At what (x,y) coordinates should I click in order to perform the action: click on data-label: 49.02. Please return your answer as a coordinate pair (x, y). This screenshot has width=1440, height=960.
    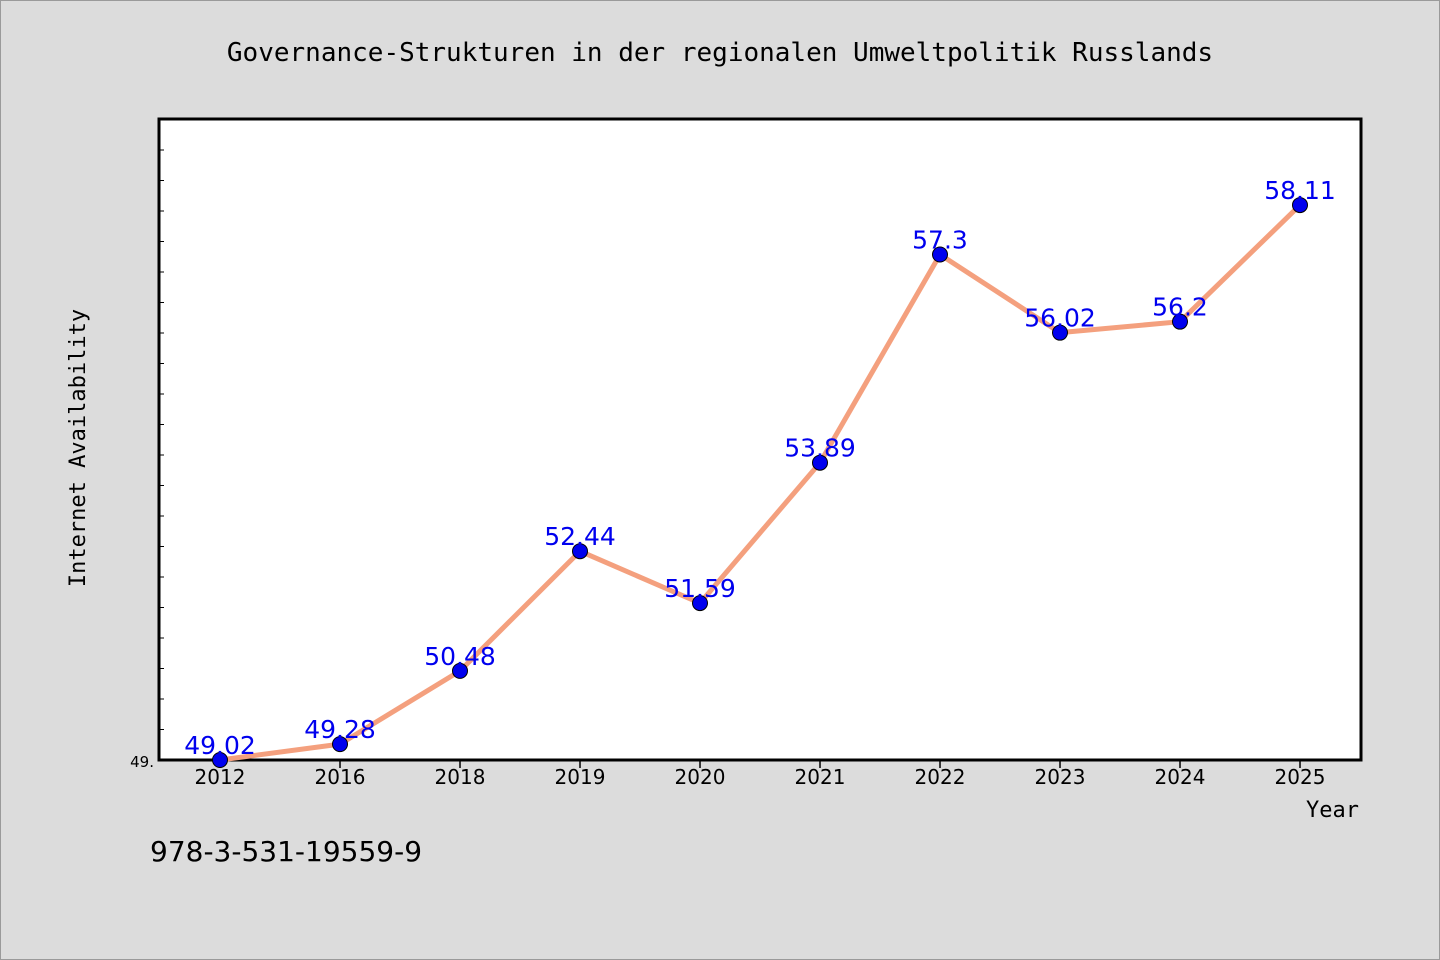
    Looking at the image, I should click on (220, 745).